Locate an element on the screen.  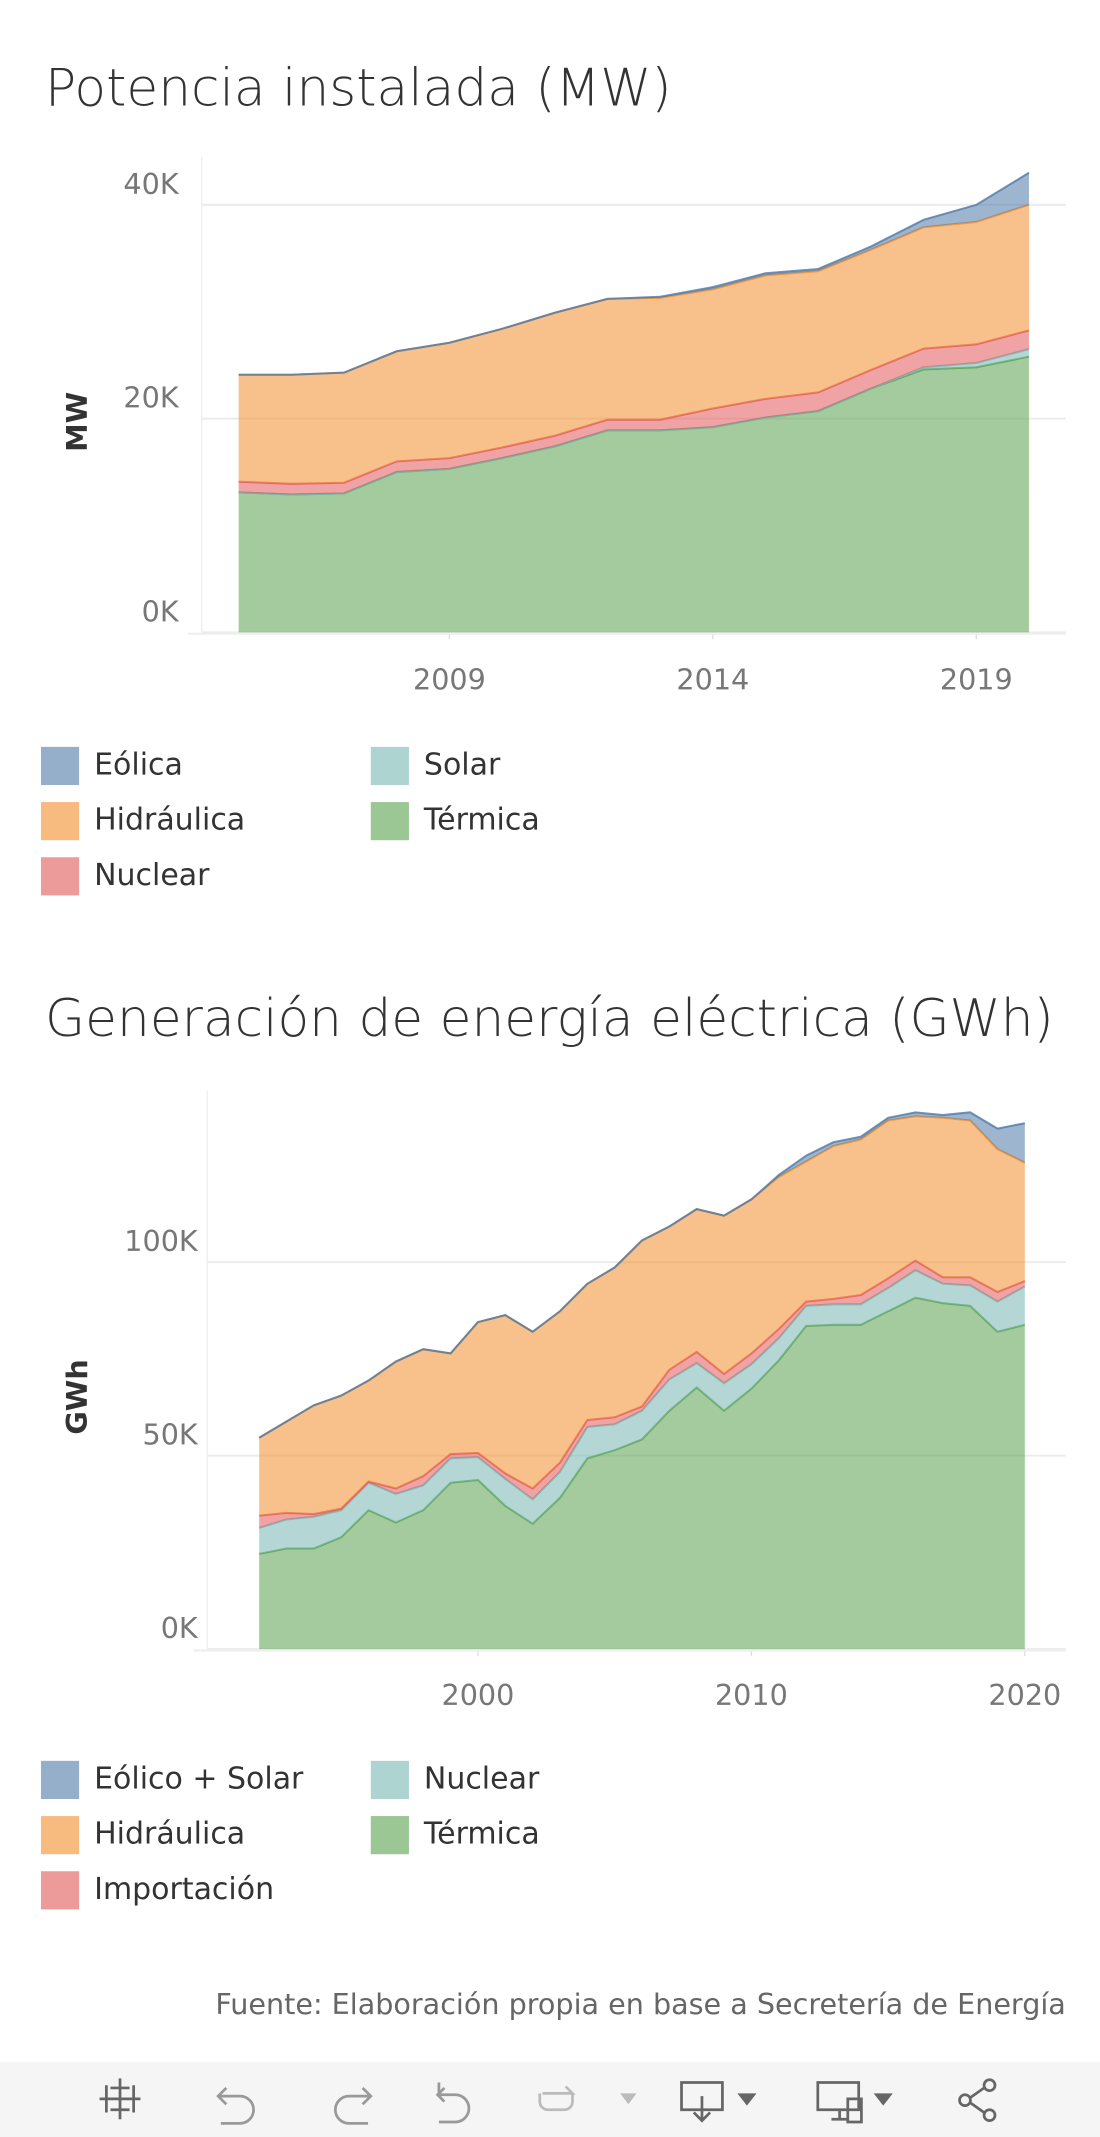
tableau-icon is located at coordinates (120, 2099).